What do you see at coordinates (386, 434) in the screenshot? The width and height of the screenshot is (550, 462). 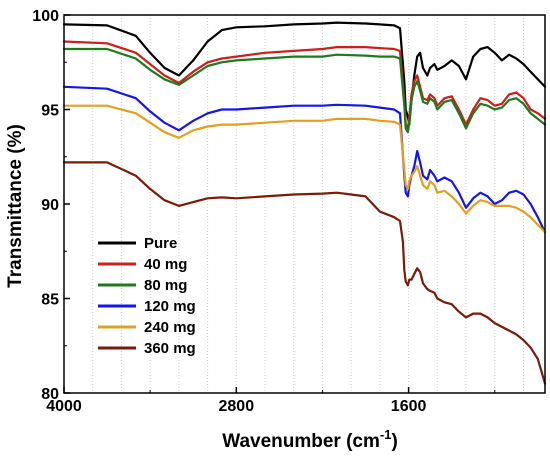 I see `x-axis-title-sup: -1` at bounding box center [386, 434].